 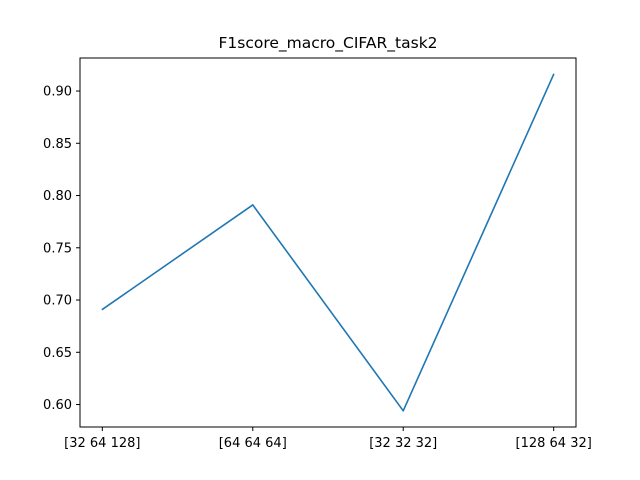 I want to click on y-tick-label: 0.85, so click(x=57, y=144).